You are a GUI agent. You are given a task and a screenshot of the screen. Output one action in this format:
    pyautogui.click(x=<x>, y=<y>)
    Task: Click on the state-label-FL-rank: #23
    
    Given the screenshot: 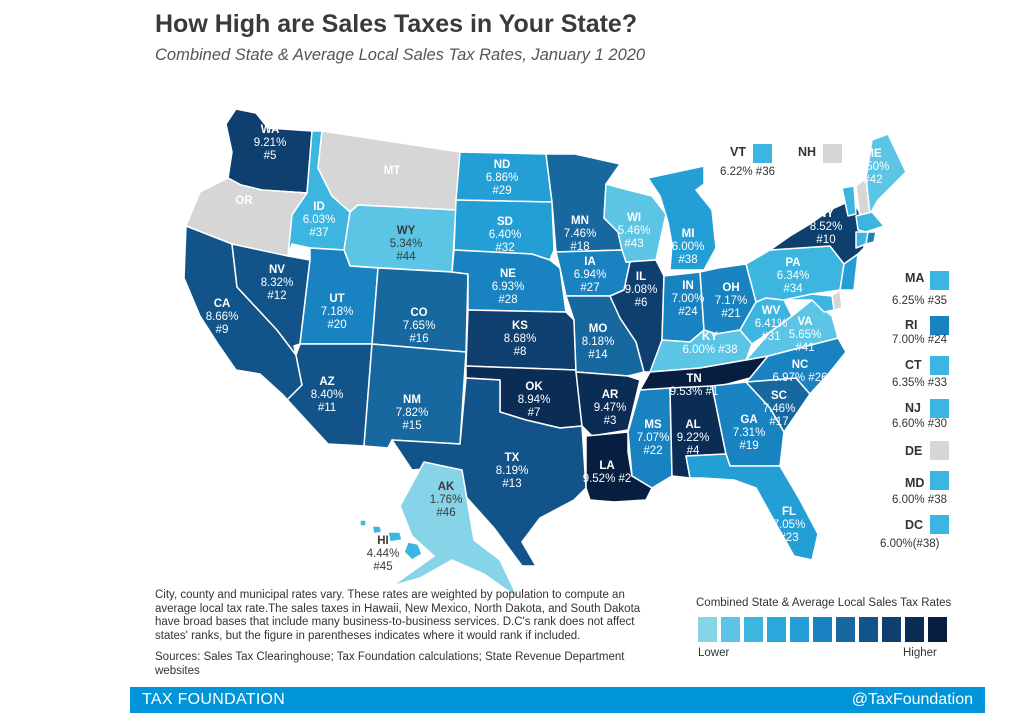 What is the action you would take?
    pyautogui.click(x=788, y=538)
    